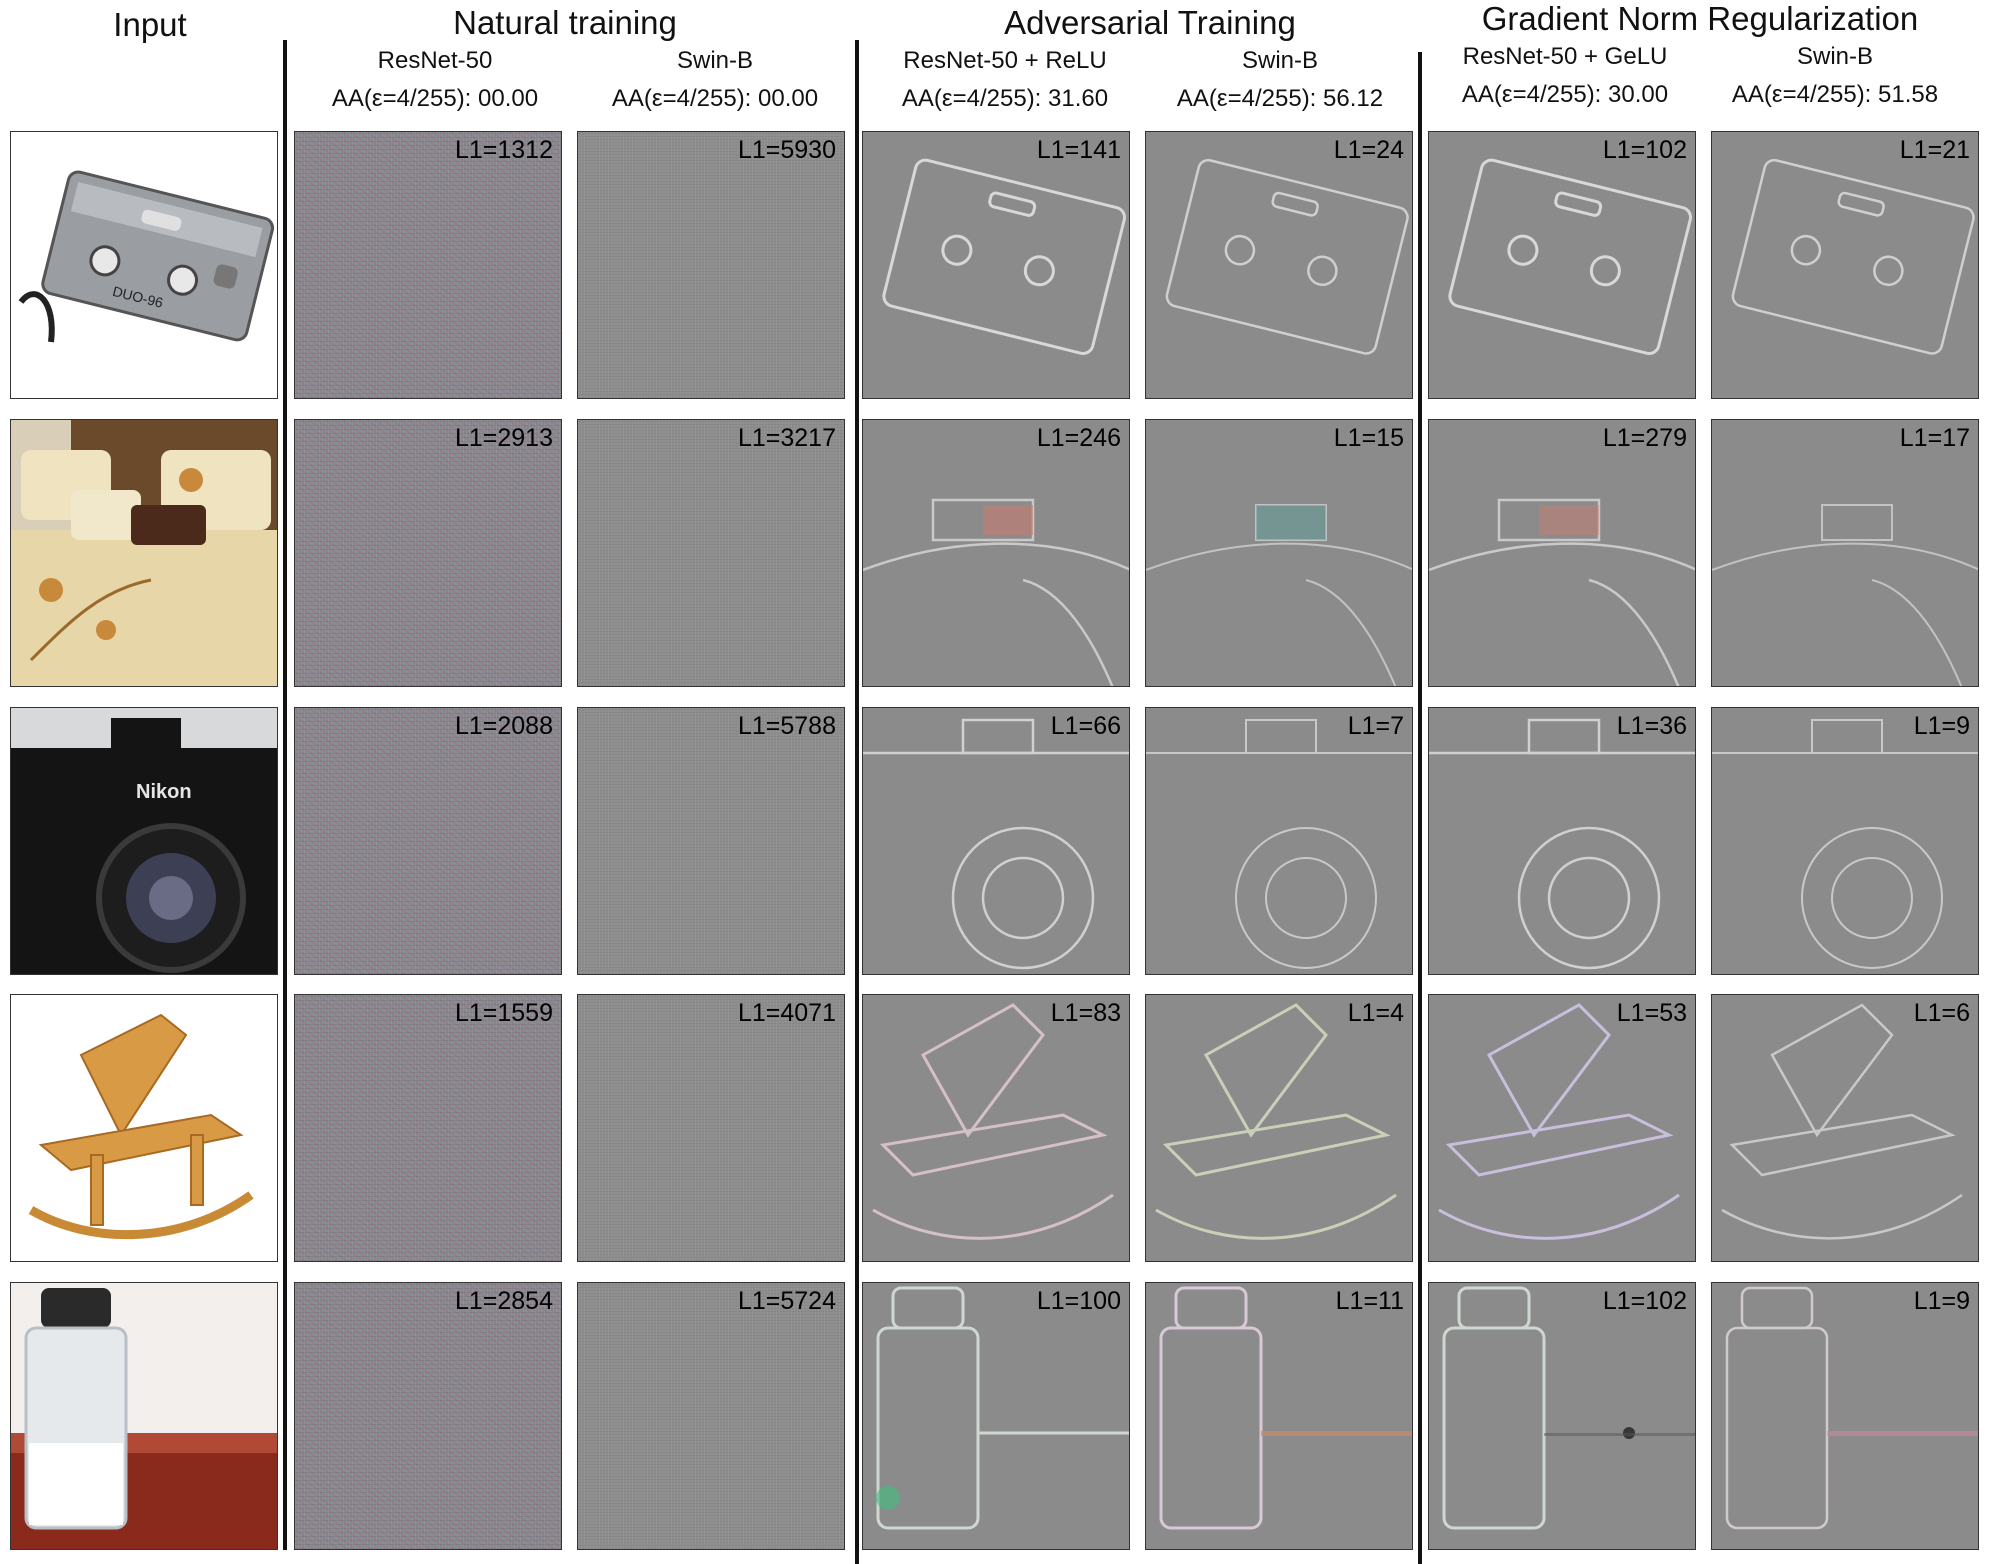 Image resolution: width=1989 pixels, height=1564 pixels. What do you see at coordinates (1420, 808) in the screenshot?
I see `divider-adversarial` at bounding box center [1420, 808].